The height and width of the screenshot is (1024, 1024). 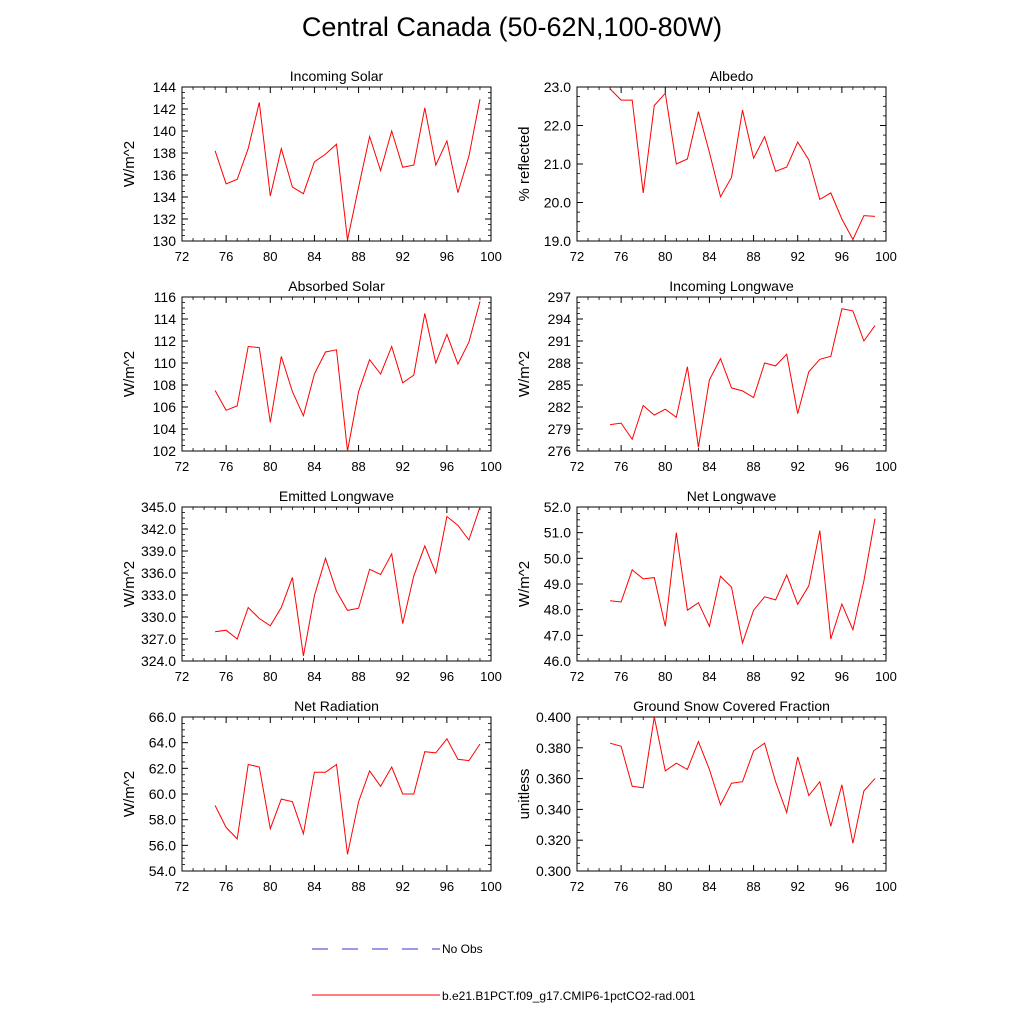 What do you see at coordinates (158, 551) in the screenshot?
I see `y-tick-label: 339.0` at bounding box center [158, 551].